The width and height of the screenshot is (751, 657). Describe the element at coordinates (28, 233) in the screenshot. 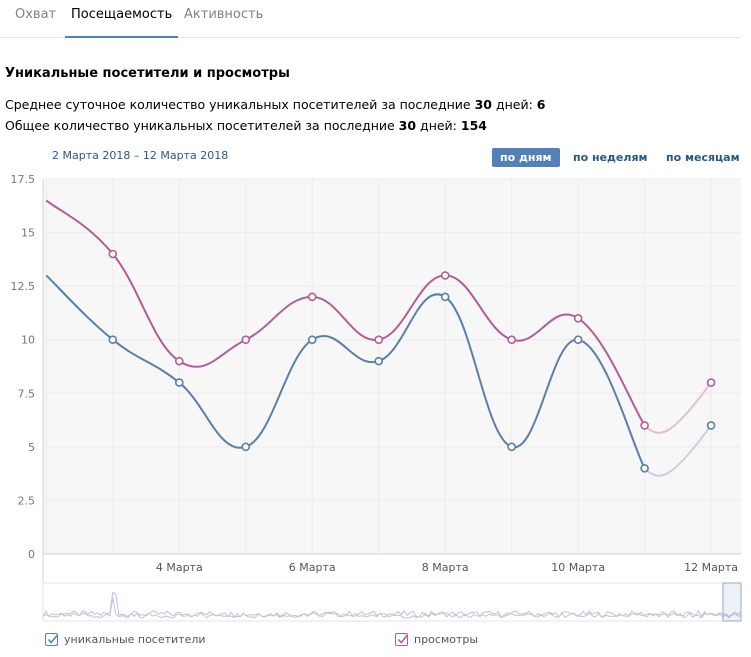

I see `y-tick-label: 15` at that location.